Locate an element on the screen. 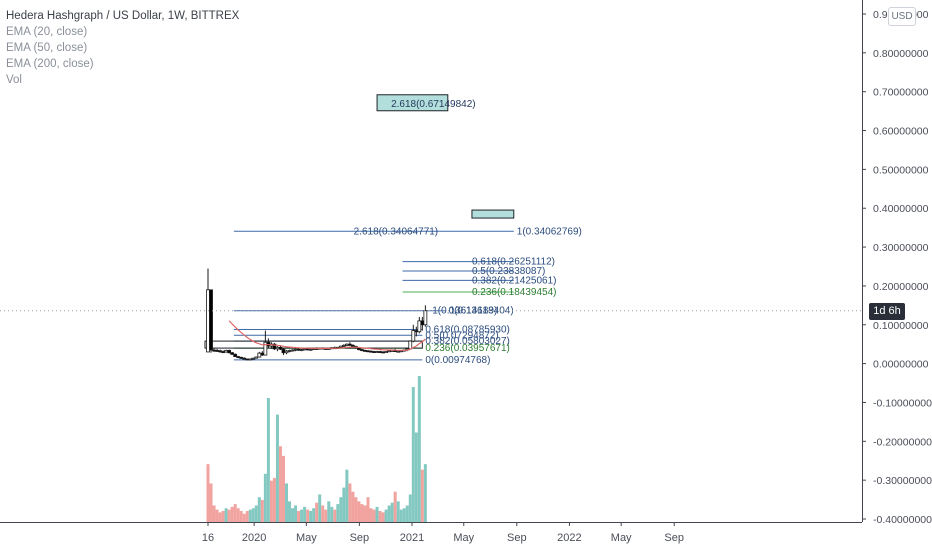 This screenshot has height=550, width=932. x-tick-label: 2022 is located at coordinates (569, 538).